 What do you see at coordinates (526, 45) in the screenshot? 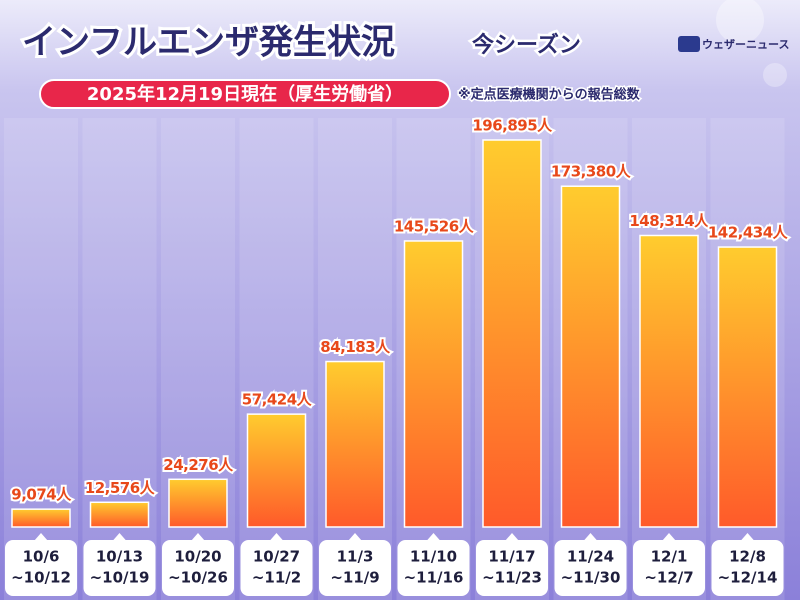
I see `subtitle: 今シーズン` at bounding box center [526, 45].